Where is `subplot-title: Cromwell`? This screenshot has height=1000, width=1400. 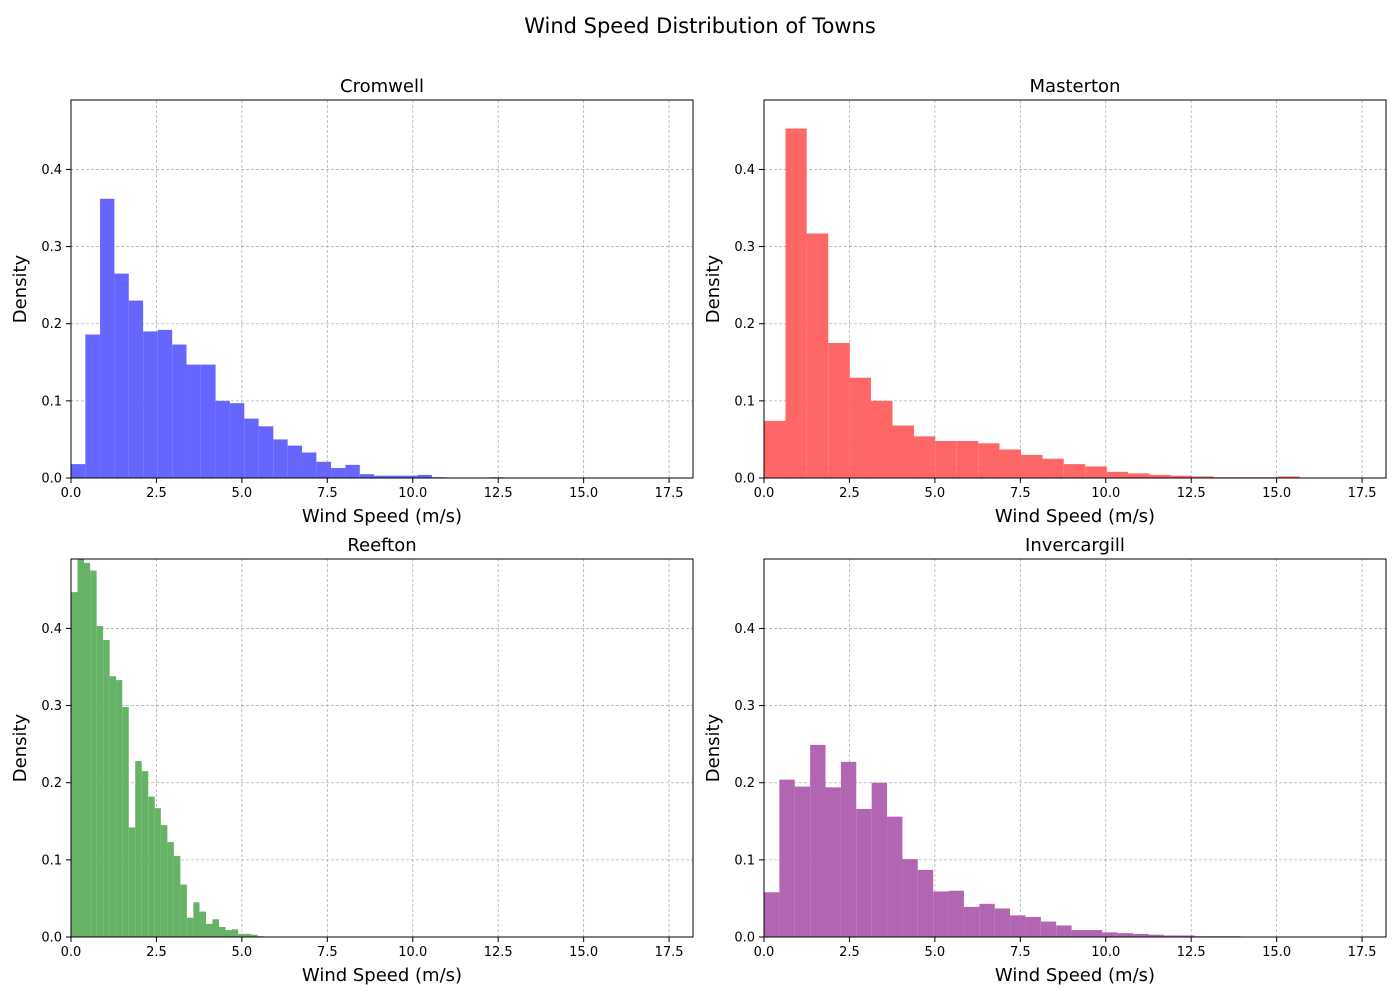
subplot-title: Cromwell is located at coordinates (382, 86).